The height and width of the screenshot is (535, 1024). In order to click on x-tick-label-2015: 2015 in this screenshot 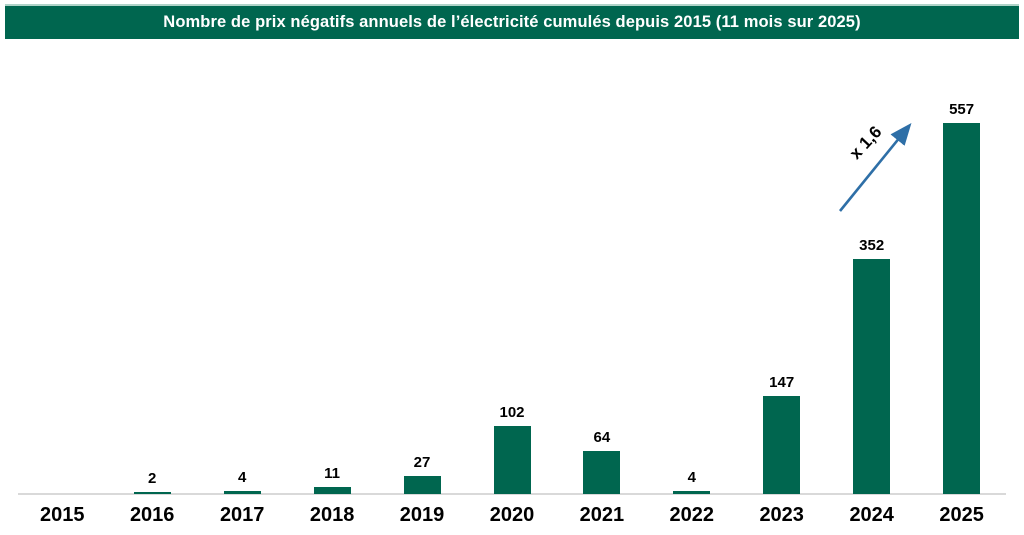, I will do `click(62, 515)`.